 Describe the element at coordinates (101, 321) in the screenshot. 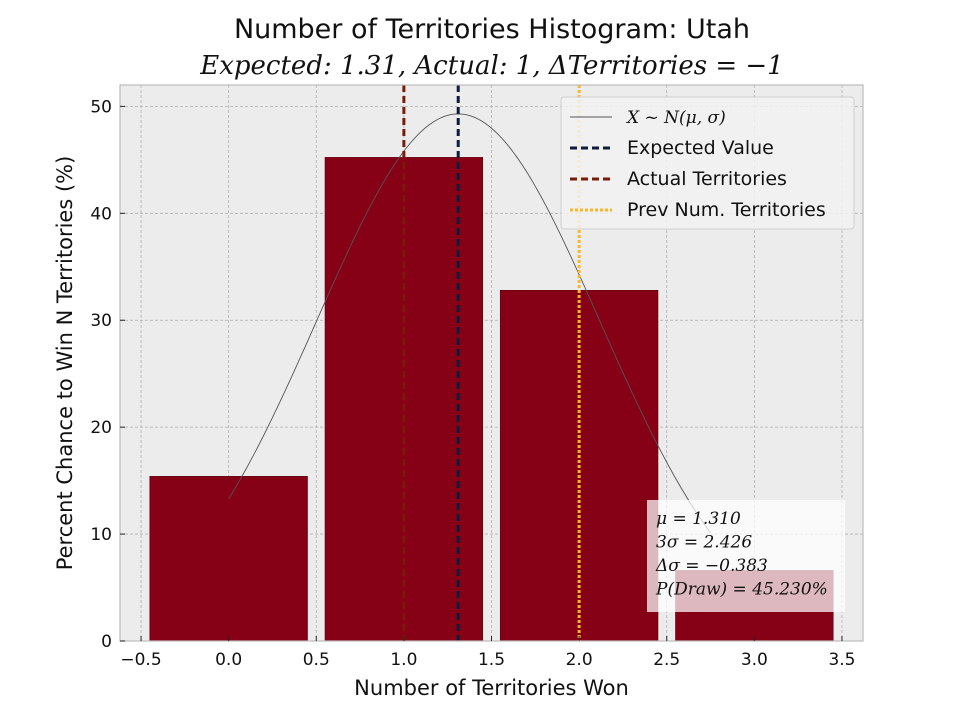

I see `y-tick-label: 30` at that location.